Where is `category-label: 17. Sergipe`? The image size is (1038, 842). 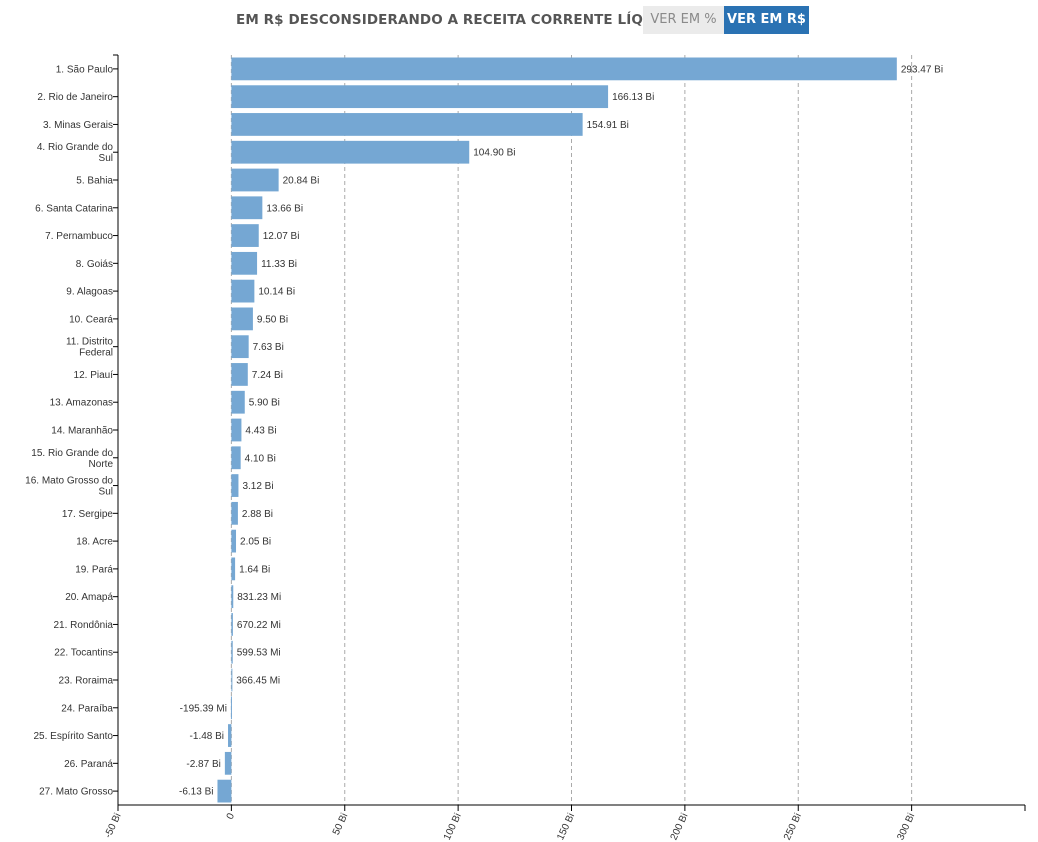 category-label: 17. Sergipe is located at coordinates (88, 514).